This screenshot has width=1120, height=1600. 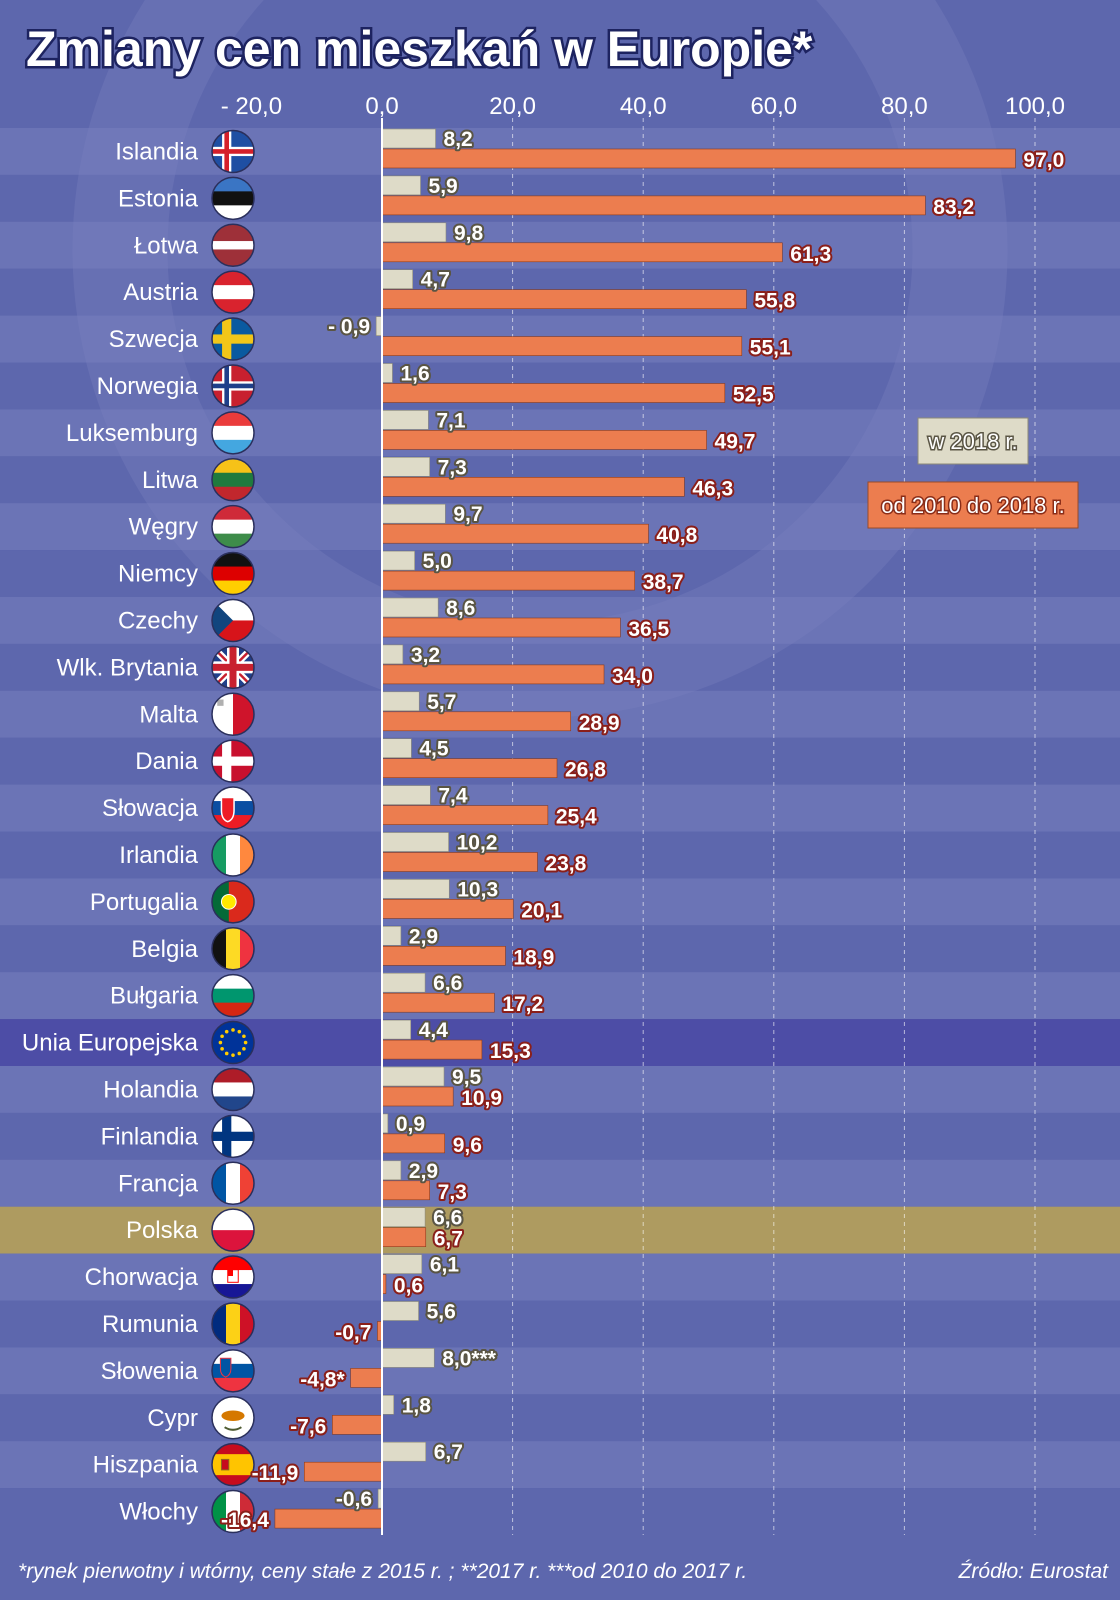 What do you see at coordinates (445, 1265) in the screenshot?
I see `value-label: 6,1` at bounding box center [445, 1265].